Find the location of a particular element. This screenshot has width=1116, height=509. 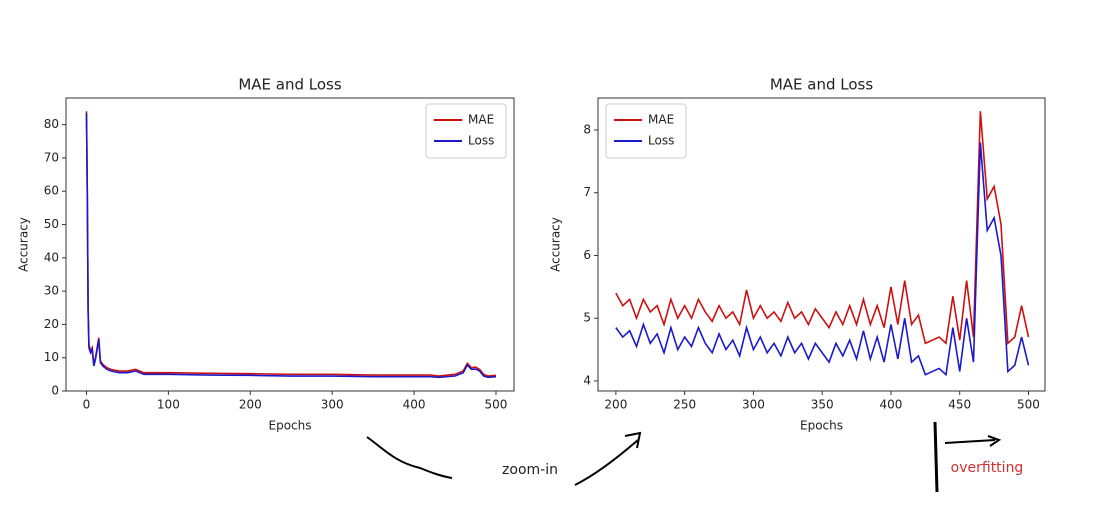

arrow-stroke is located at coordinates (409, 457).